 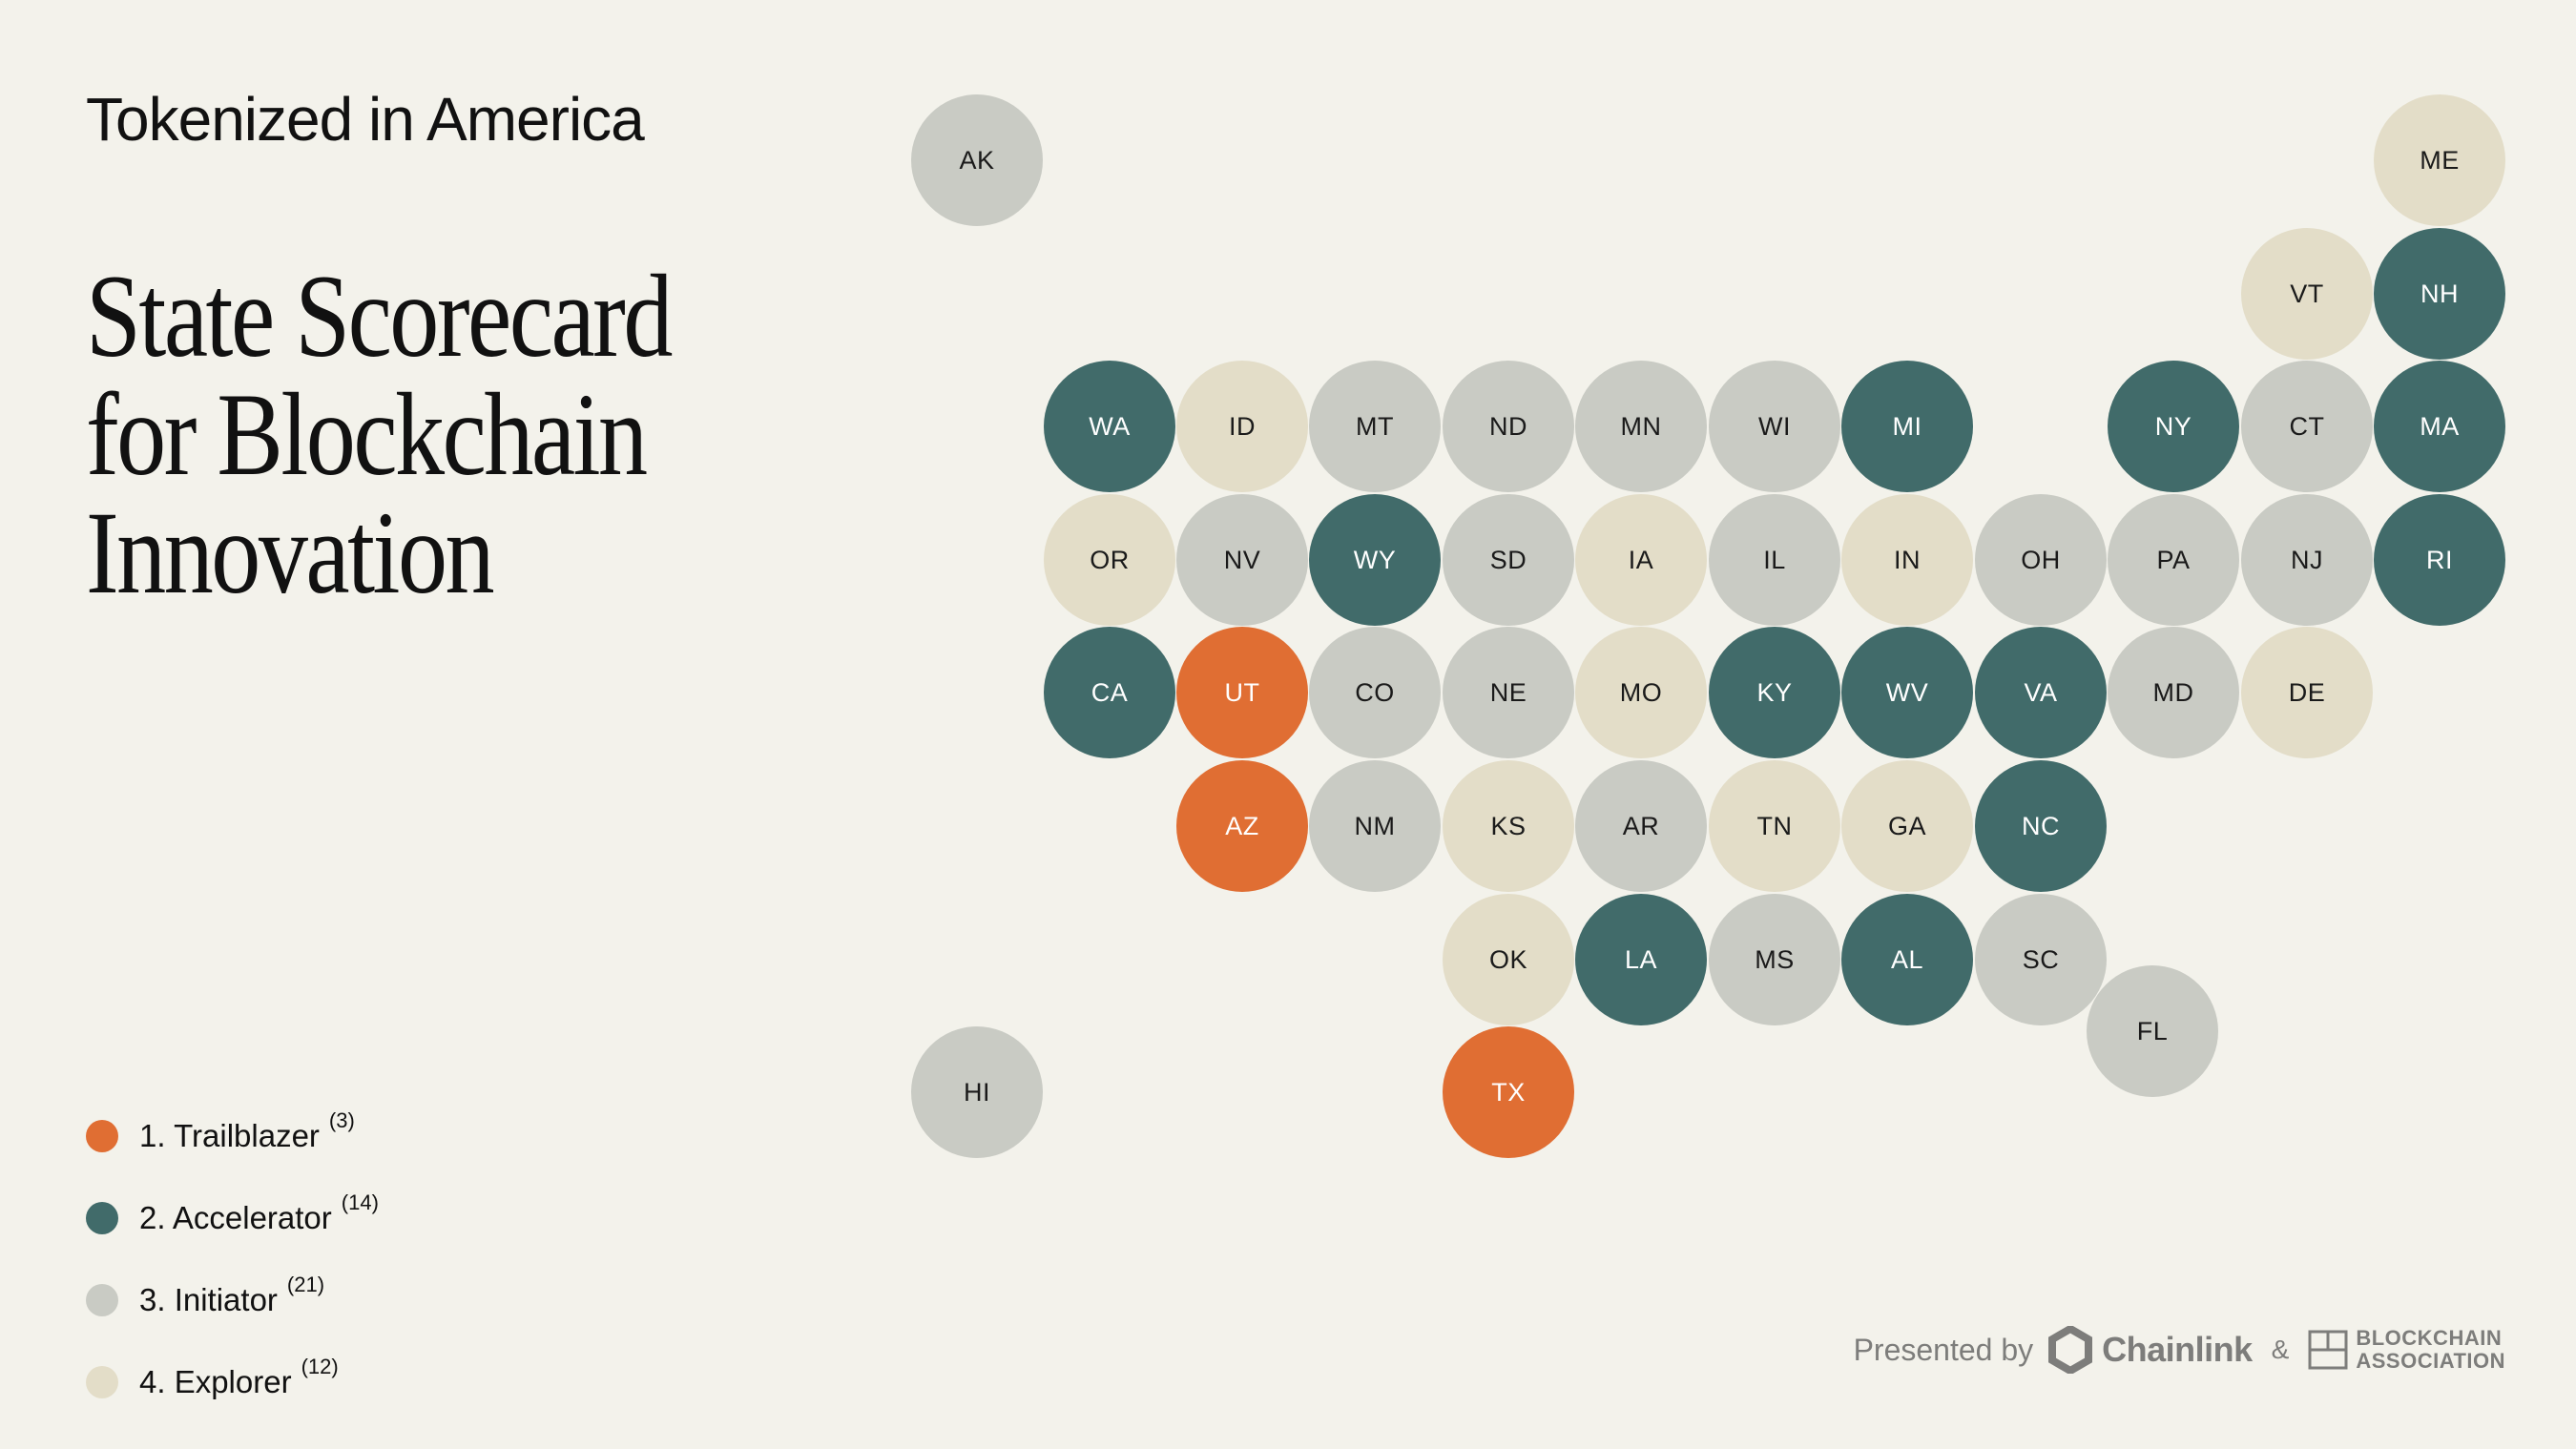 What do you see at coordinates (1375, 560) in the screenshot?
I see `state-tile-wy: WY` at bounding box center [1375, 560].